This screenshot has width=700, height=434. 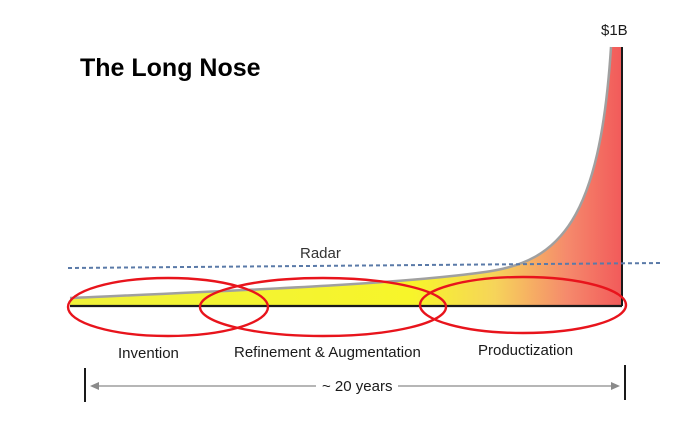 What do you see at coordinates (148, 353) in the screenshot?
I see `phase-label-invention: Invention` at bounding box center [148, 353].